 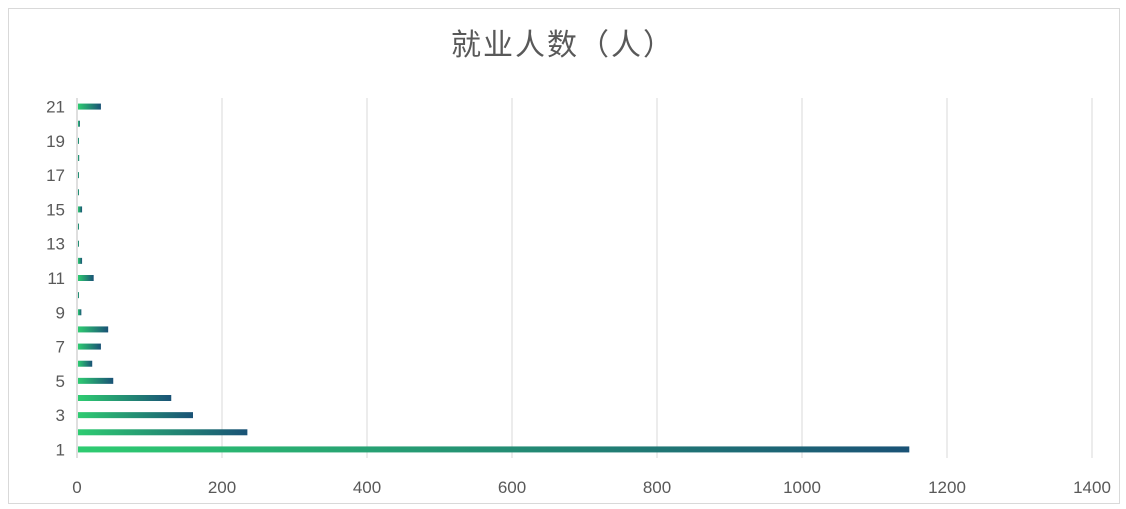 I want to click on x-tick-label: 600, so click(x=512, y=487).